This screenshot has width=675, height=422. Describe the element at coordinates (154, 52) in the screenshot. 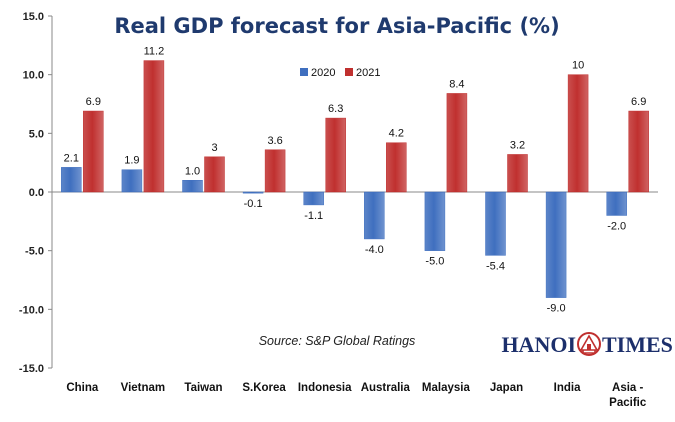

I see `data-label-2021-1: 11.2` at that location.